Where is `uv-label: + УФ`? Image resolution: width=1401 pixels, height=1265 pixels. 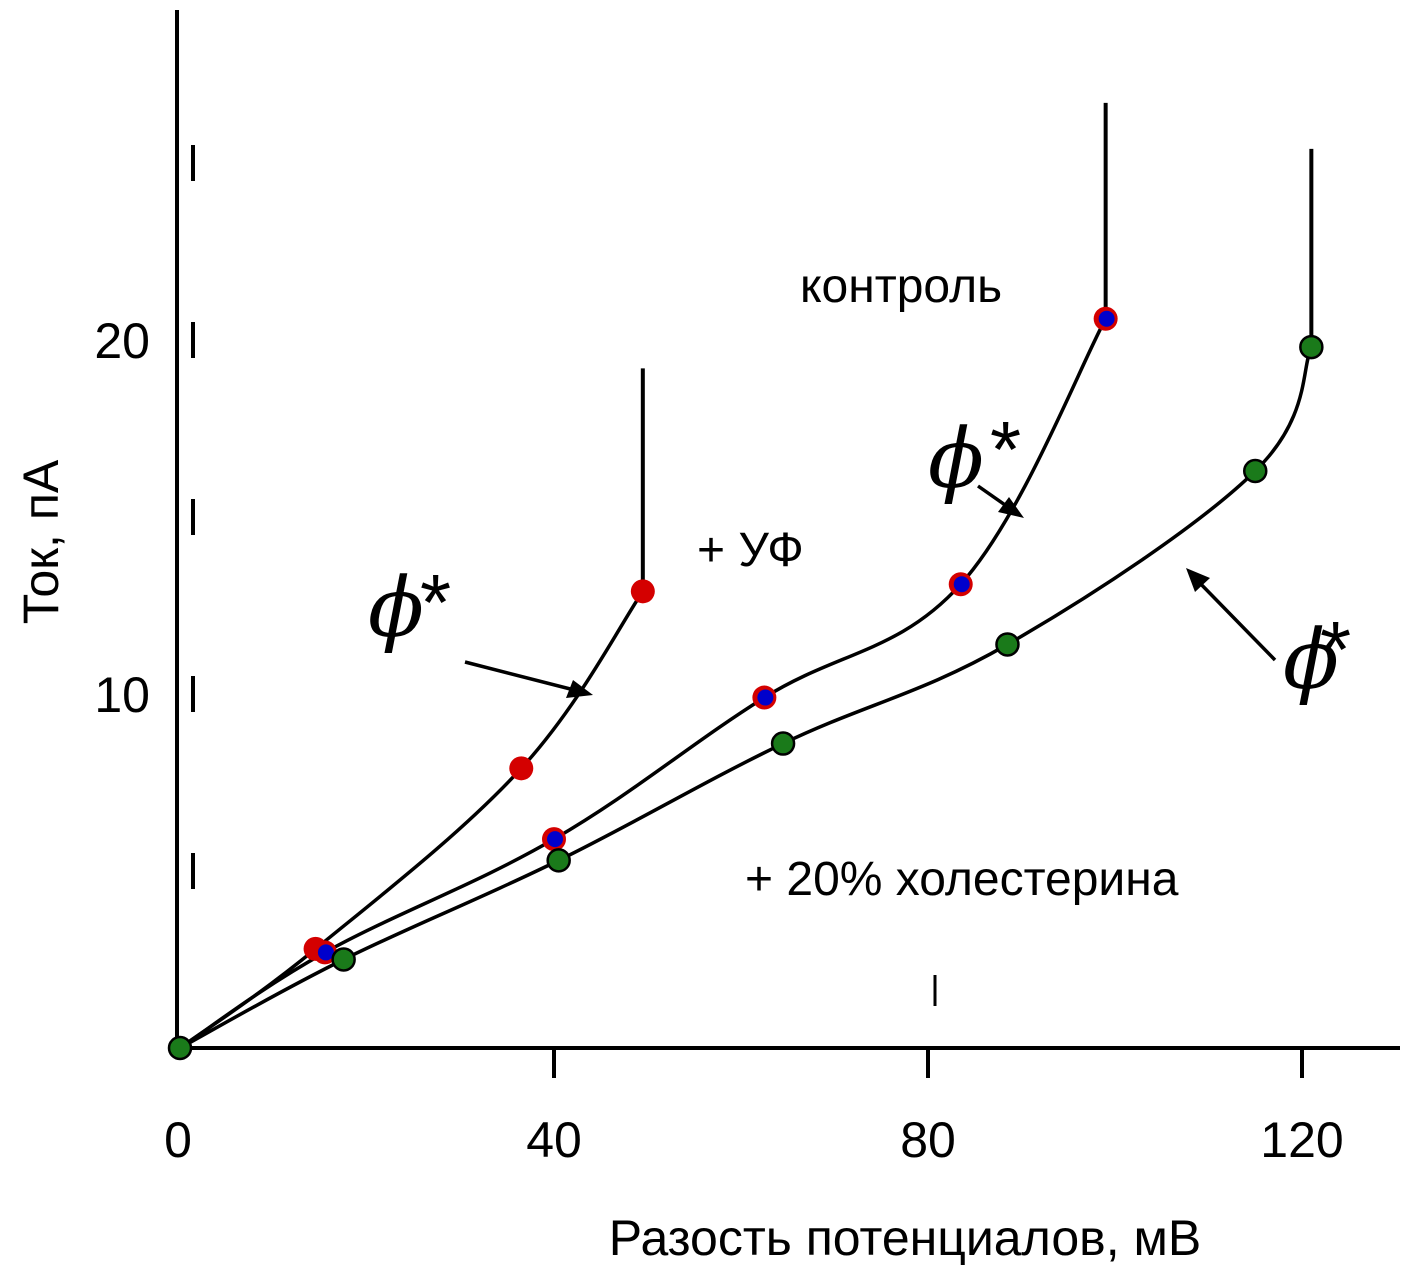 uv-label: + УФ is located at coordinates (750, 550).